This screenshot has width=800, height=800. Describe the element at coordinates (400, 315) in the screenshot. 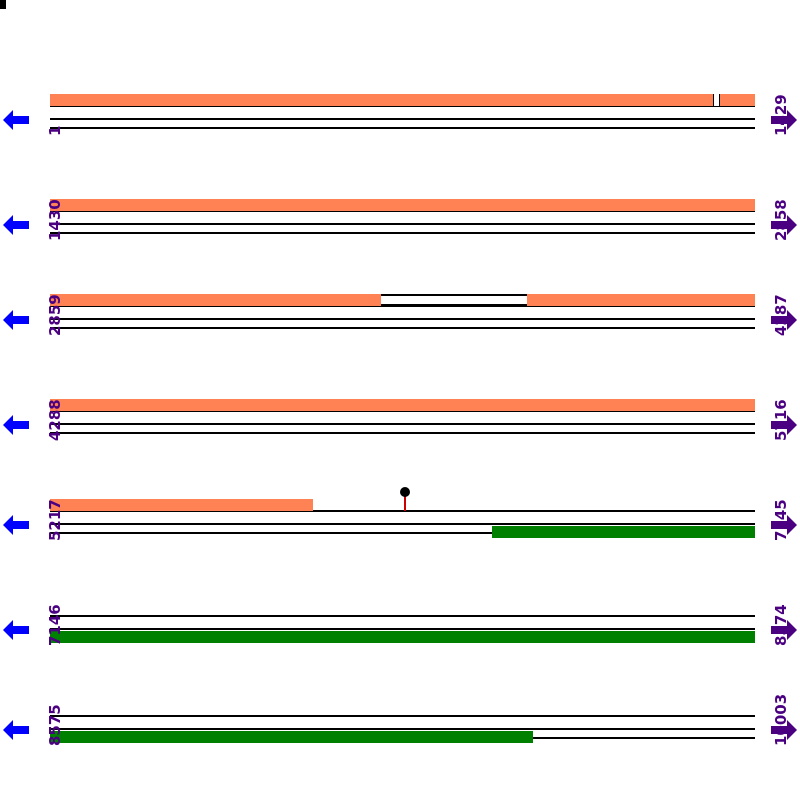

I see `alignment-row: 2859 4287` at that location.